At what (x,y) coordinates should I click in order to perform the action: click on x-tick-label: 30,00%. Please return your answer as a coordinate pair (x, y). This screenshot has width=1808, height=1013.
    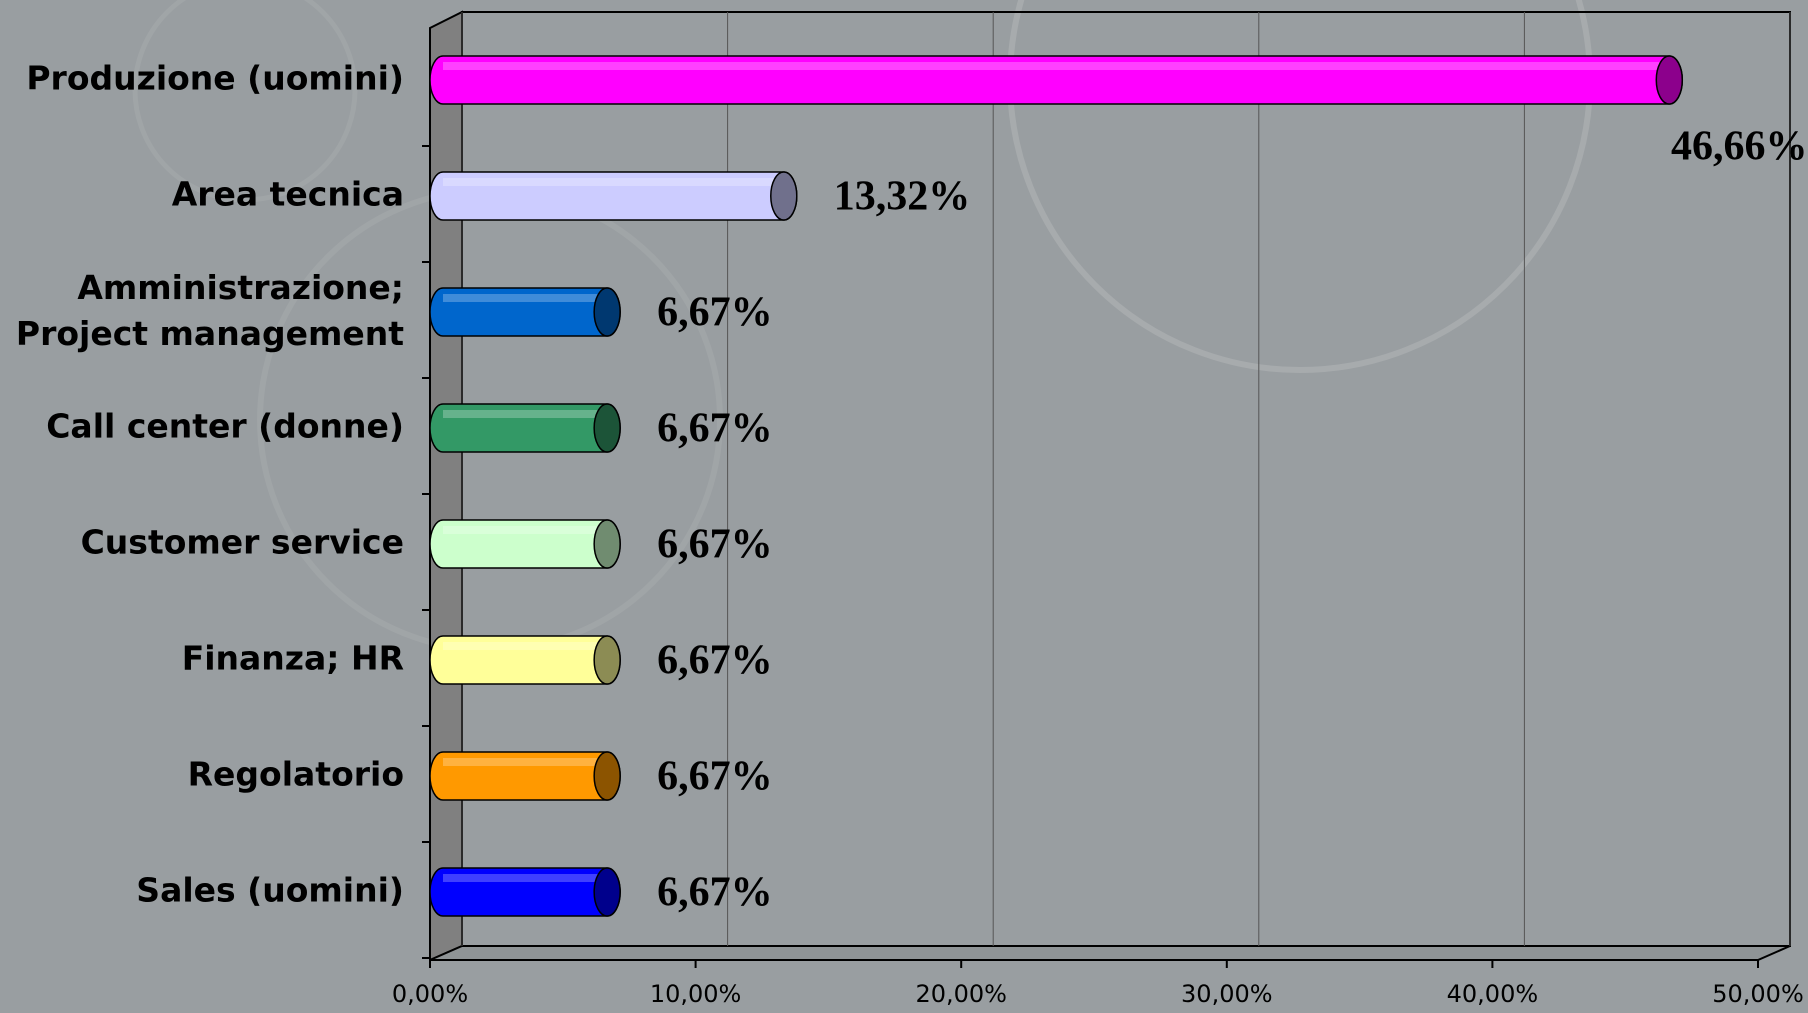
    Looking at the image, I should click on (1227, 994).